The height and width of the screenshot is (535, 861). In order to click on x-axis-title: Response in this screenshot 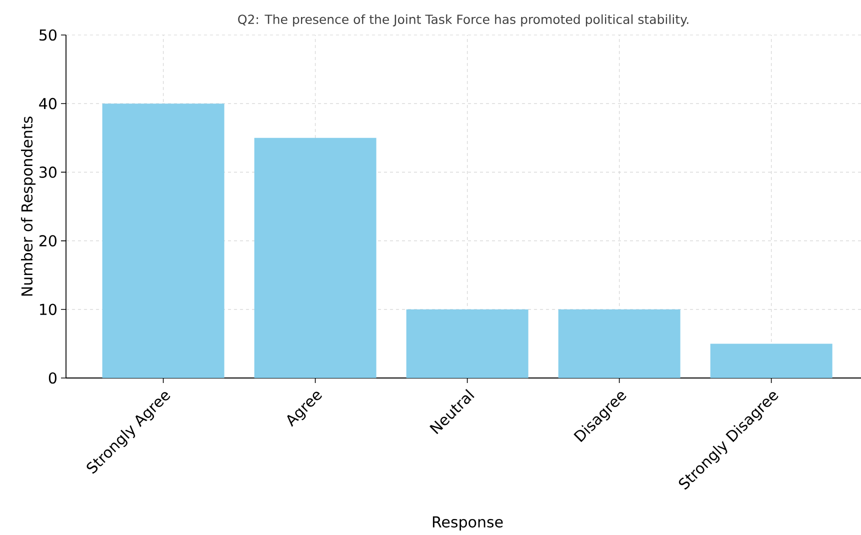, I will do `click(467, 523)`.